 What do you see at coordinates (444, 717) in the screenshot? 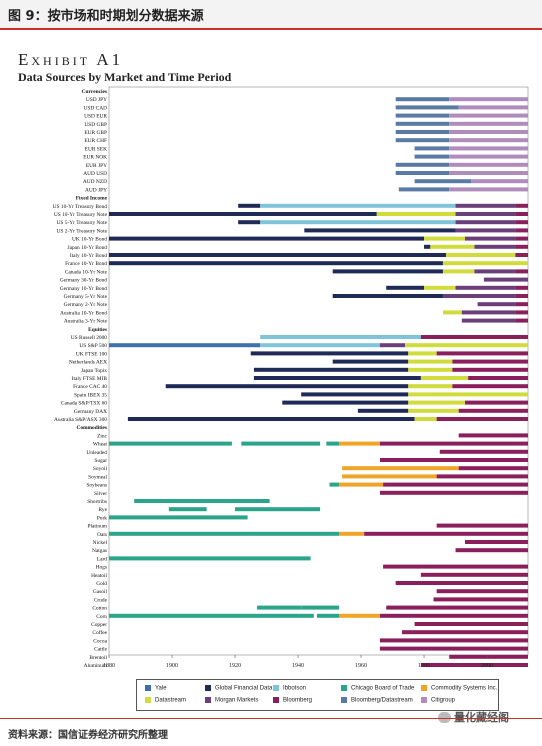
I see `wechat-icon` at bounding box center [444, 717].